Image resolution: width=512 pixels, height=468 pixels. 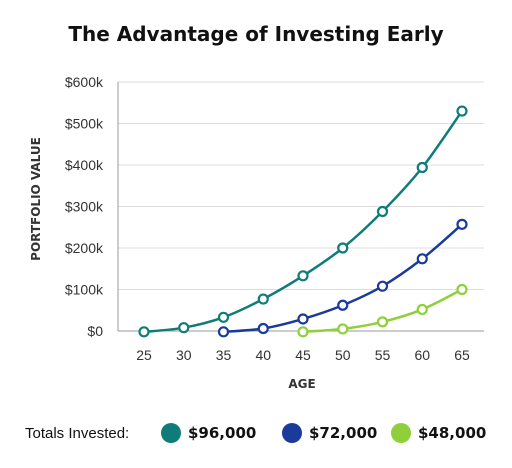 I want to click on y-tick-label: $600k, so click(x=84, y=82).